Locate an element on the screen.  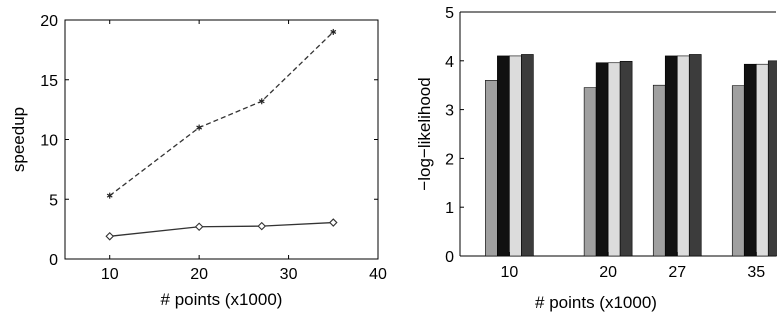
x-tick-label: 40 is located at coordinates (378, 274).